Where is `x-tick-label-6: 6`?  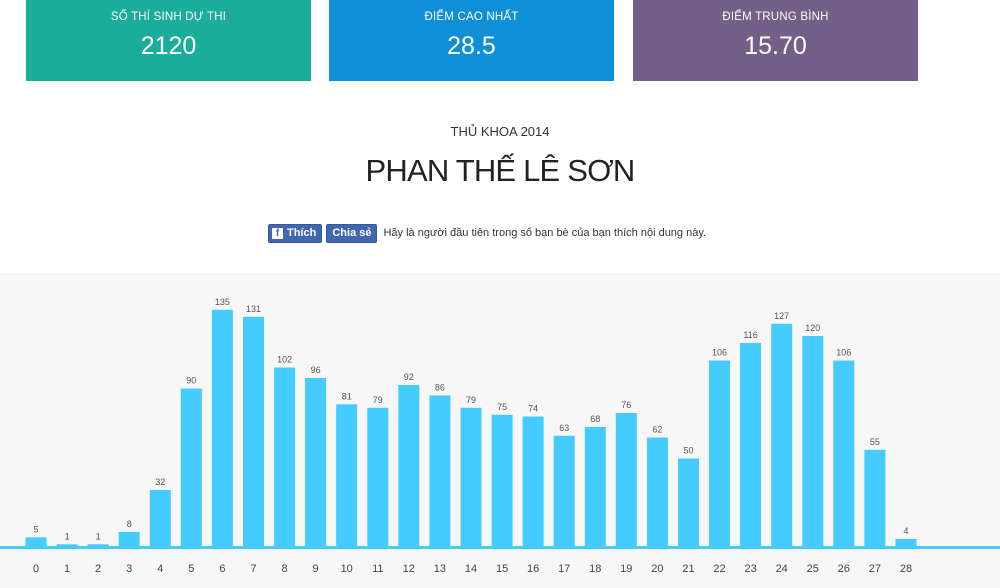 x-tick-label-6: 6 is located at coordinates (222, 569).